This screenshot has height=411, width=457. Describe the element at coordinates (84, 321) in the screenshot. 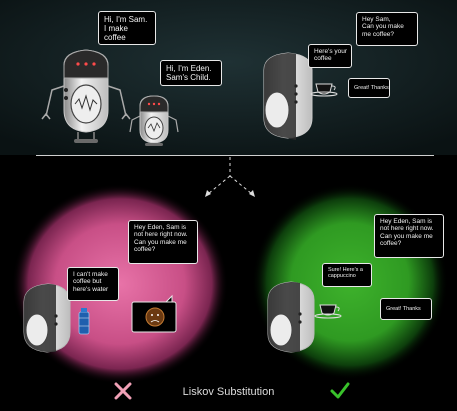

I see `water-bottle-icon` at that location.